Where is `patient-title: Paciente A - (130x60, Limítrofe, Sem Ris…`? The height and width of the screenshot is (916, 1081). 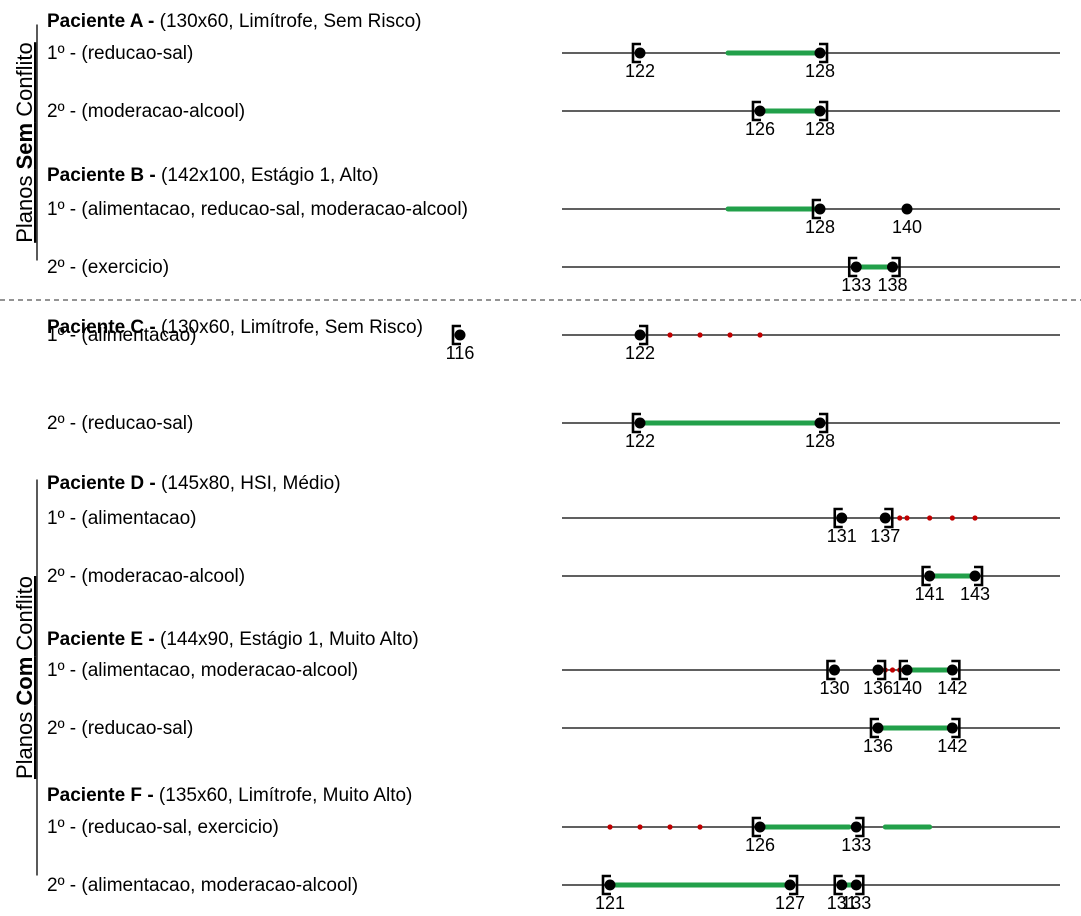 patient-title: Paciente A - (130x60, Limítrofe, Sem Ris… is located at coordinates (234, 21).